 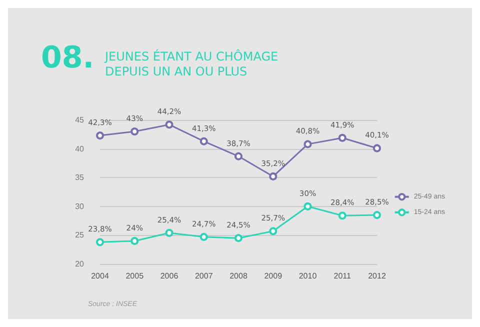 I want to click on x-tick-label: 2012, so click(x=377, y=276).